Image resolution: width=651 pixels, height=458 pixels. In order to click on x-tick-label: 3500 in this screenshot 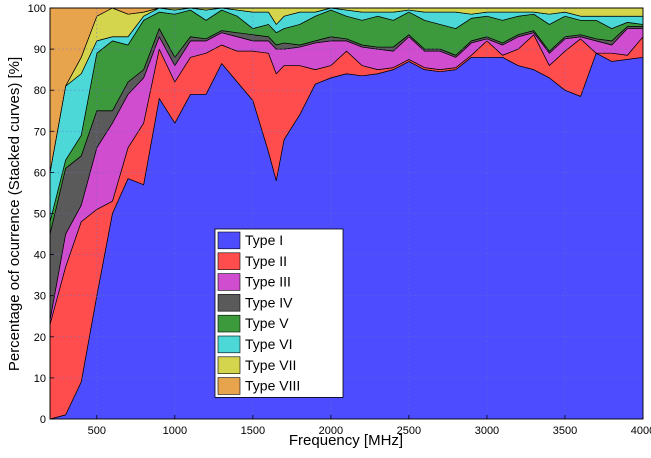, I will do `click(565, 431)`.